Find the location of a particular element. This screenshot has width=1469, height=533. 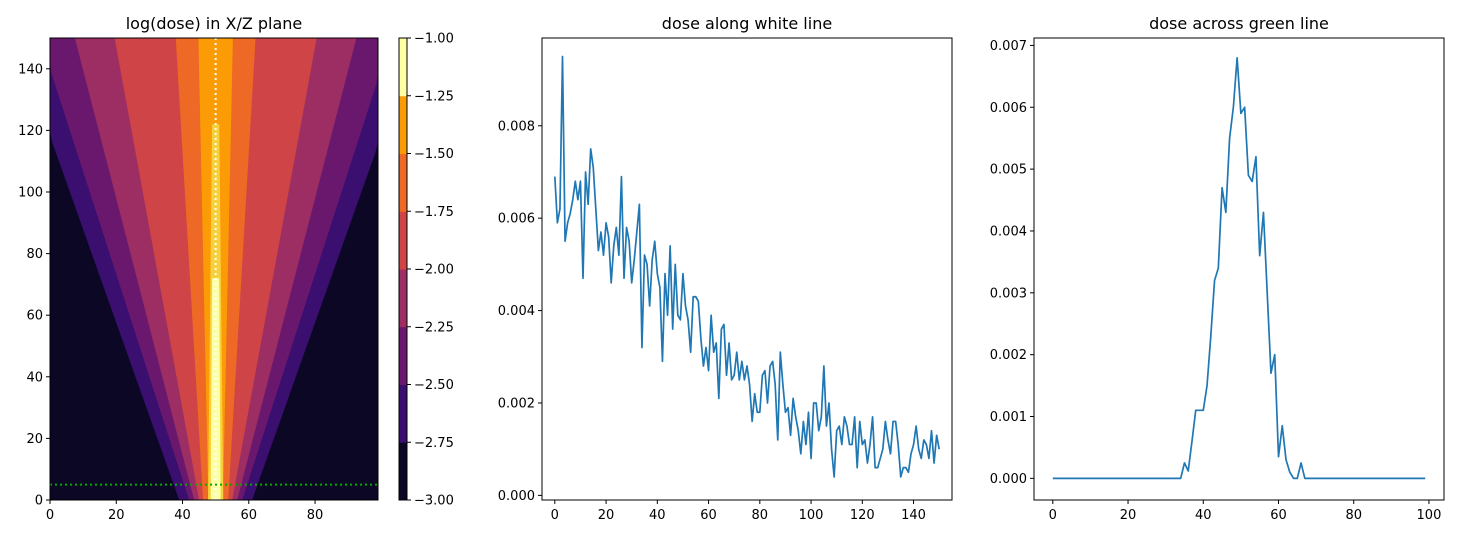

colorbar-tick-label: −2.25 is located at coordinates (434, 327).